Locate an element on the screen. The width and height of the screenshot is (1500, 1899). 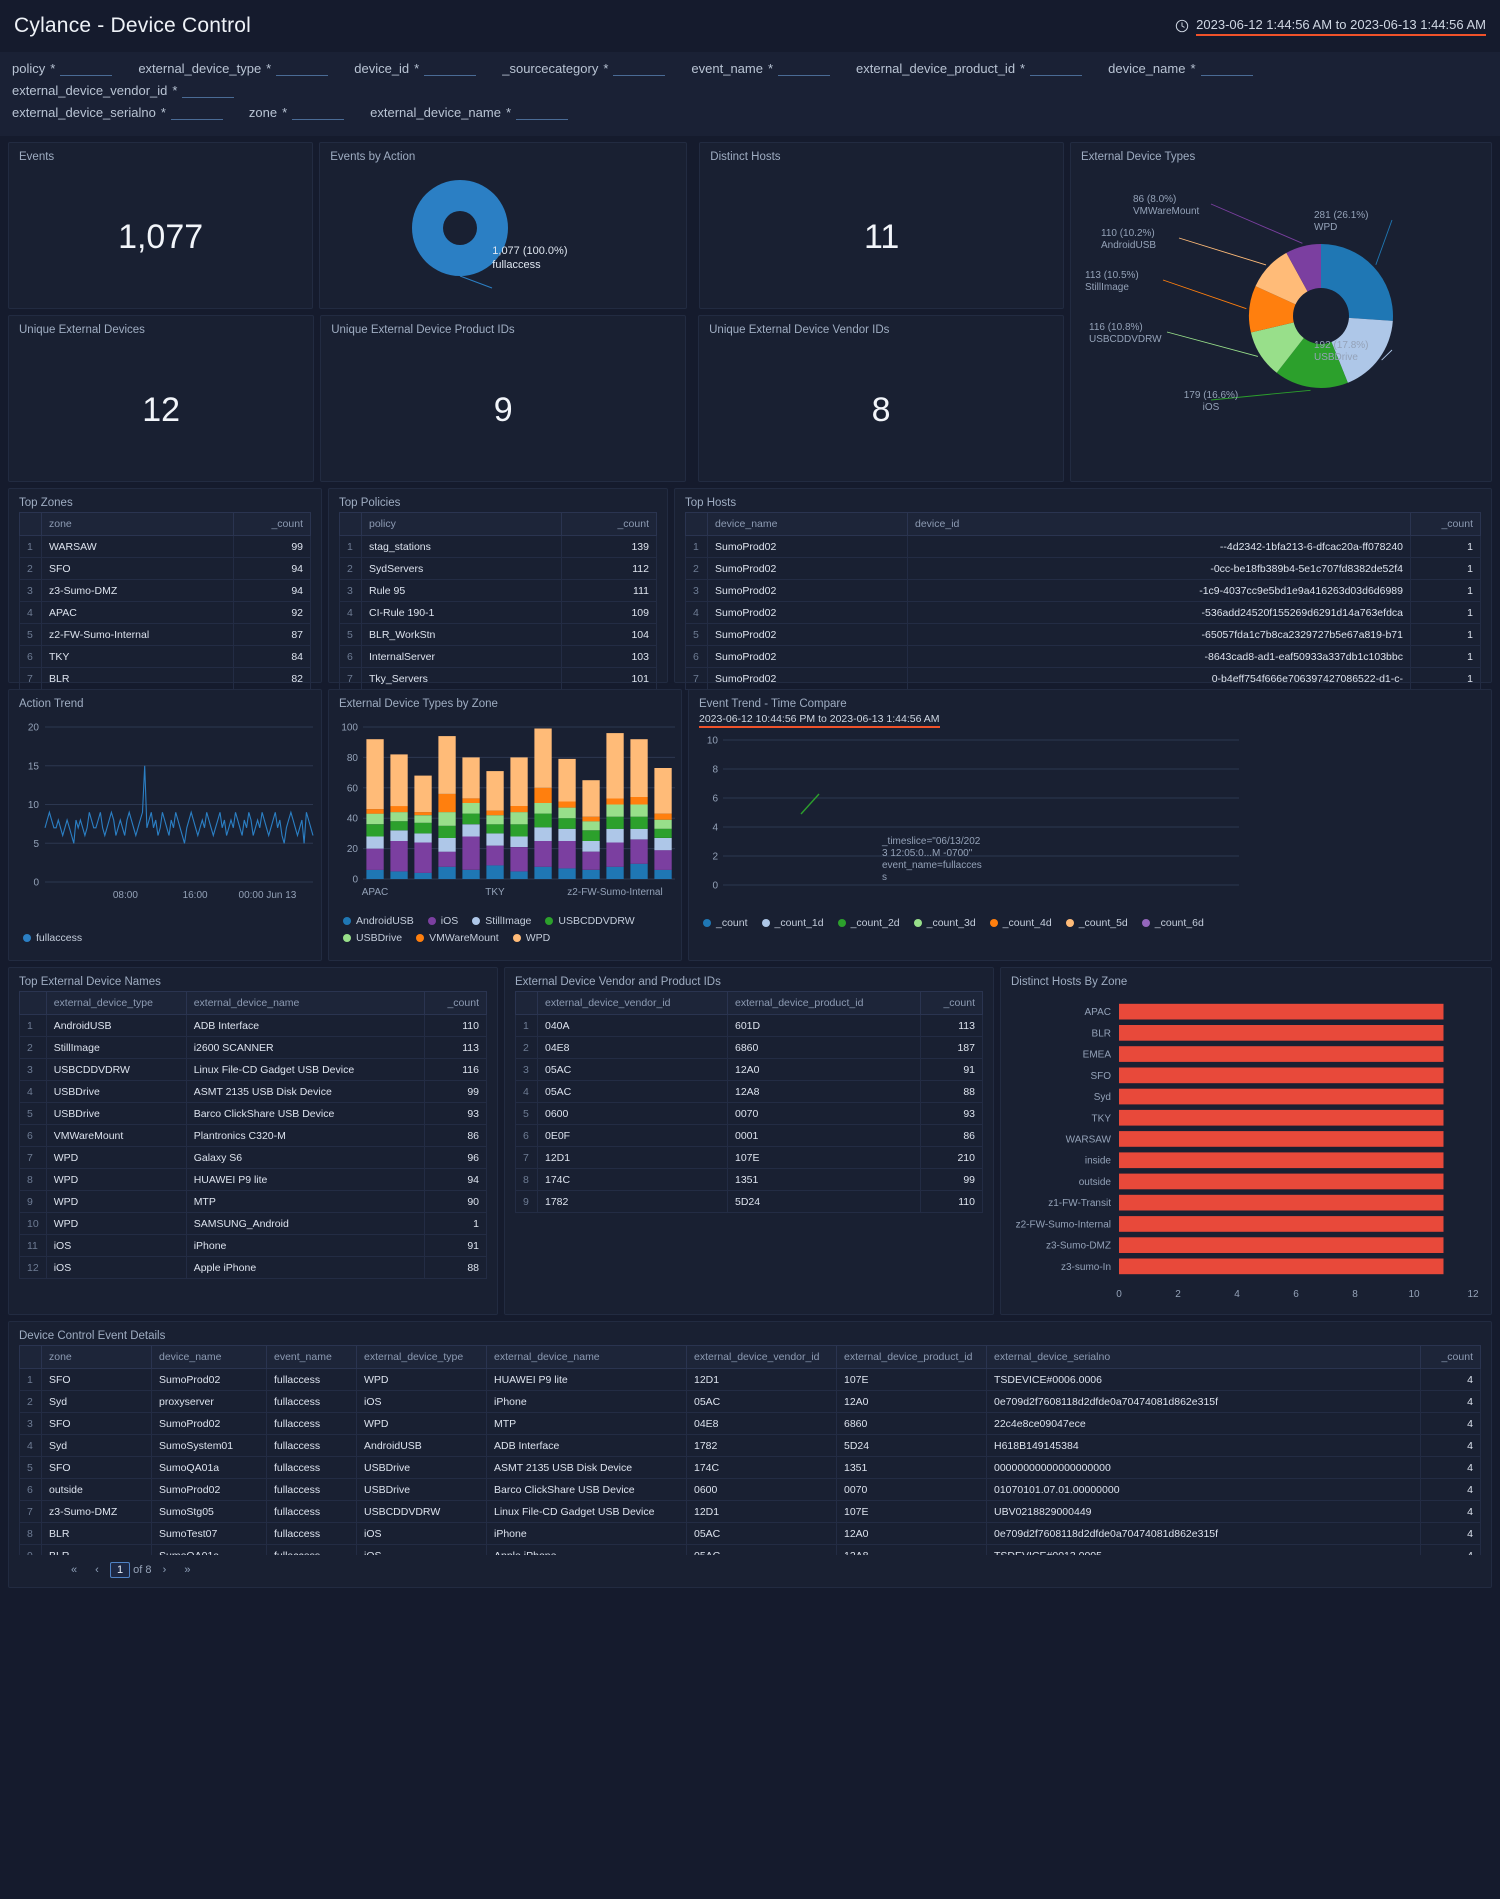
table-row: 3 05AC 12A0 91 is located at coordinates (749, 1069).